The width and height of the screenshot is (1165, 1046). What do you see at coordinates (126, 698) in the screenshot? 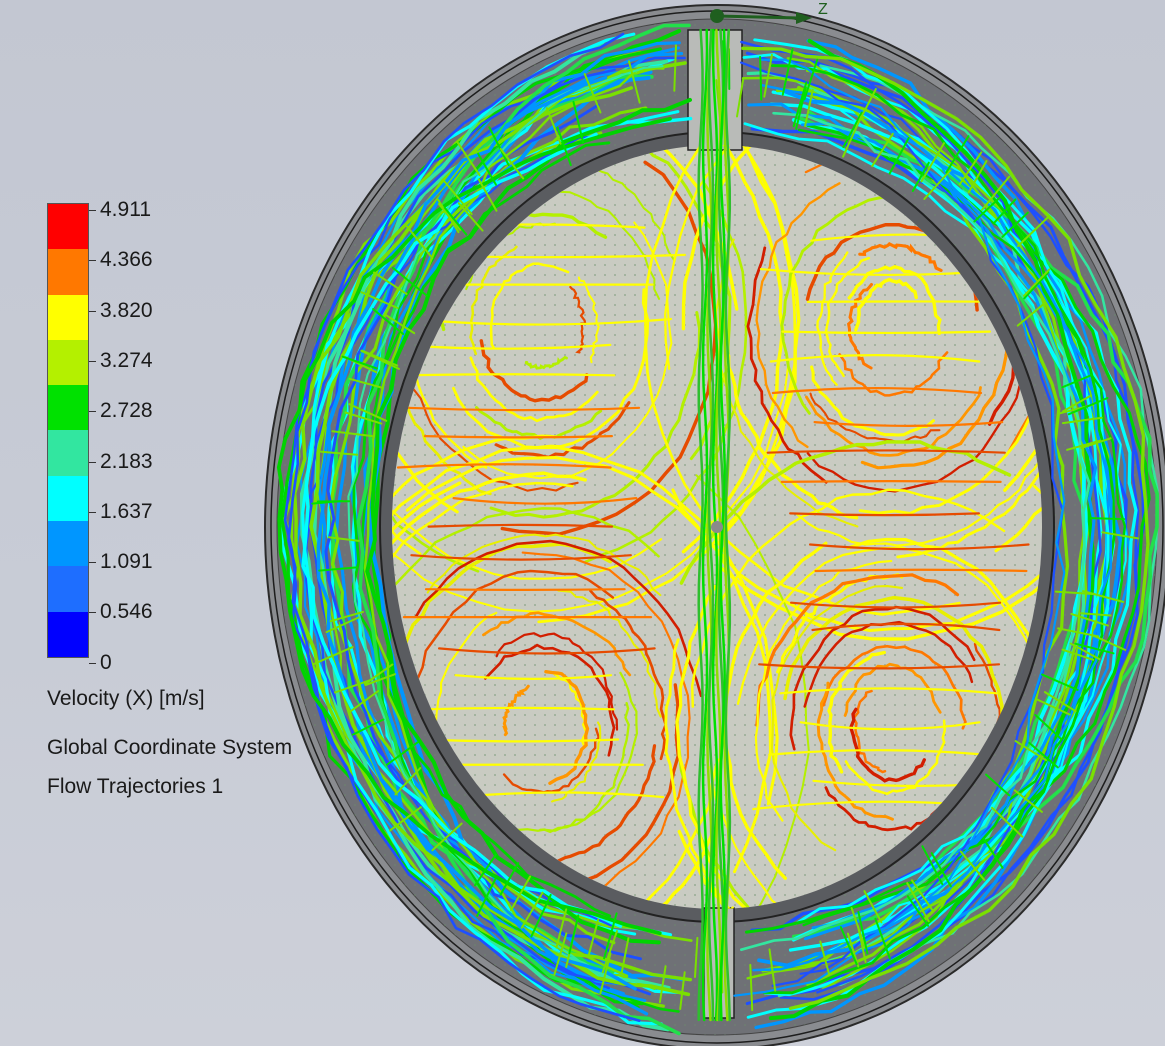
I see `legend-parameter-label: Velocity (X) [m/s]` at bounding box center [126, 698].